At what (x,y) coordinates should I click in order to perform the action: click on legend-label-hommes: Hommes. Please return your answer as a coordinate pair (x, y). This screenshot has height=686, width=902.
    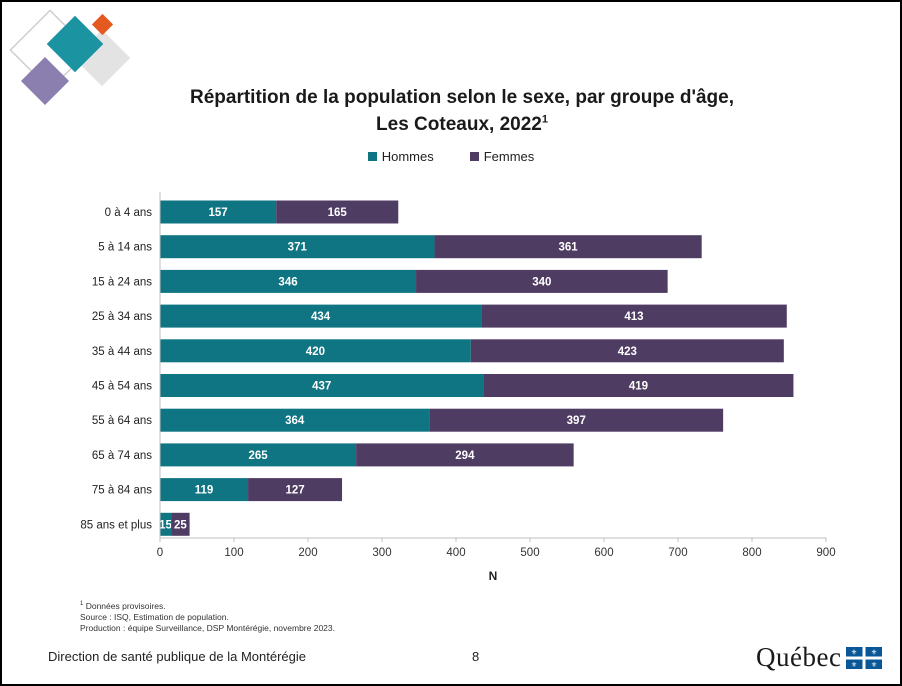
    Looking at the image, I should click on (407, 156).